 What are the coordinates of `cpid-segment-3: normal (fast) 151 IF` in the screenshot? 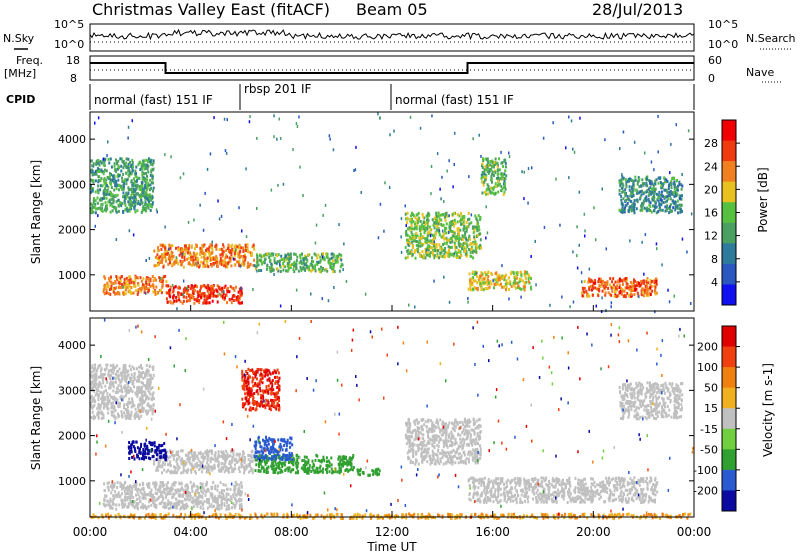 It's located at (454, 100).